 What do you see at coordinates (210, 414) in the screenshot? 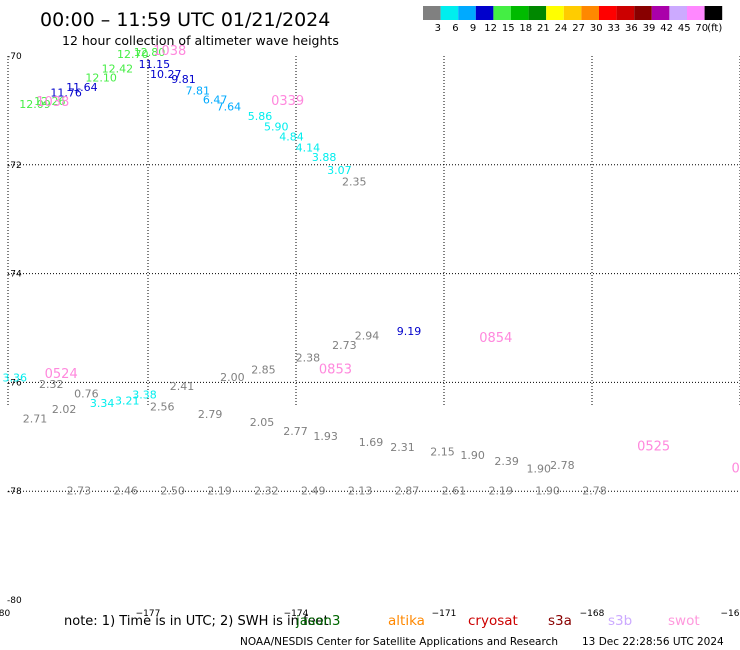
I see `swh-value-label: 2.79` at bounding box center [210, 414].